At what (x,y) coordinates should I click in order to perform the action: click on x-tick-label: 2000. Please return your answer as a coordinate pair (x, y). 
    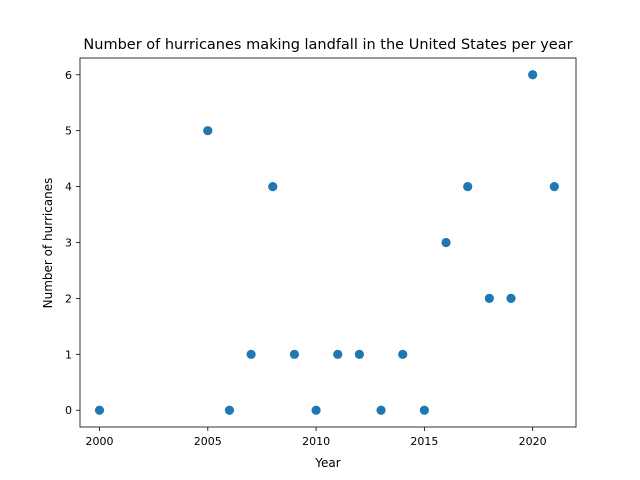
    Looking at the image, I should click on (99, 441).